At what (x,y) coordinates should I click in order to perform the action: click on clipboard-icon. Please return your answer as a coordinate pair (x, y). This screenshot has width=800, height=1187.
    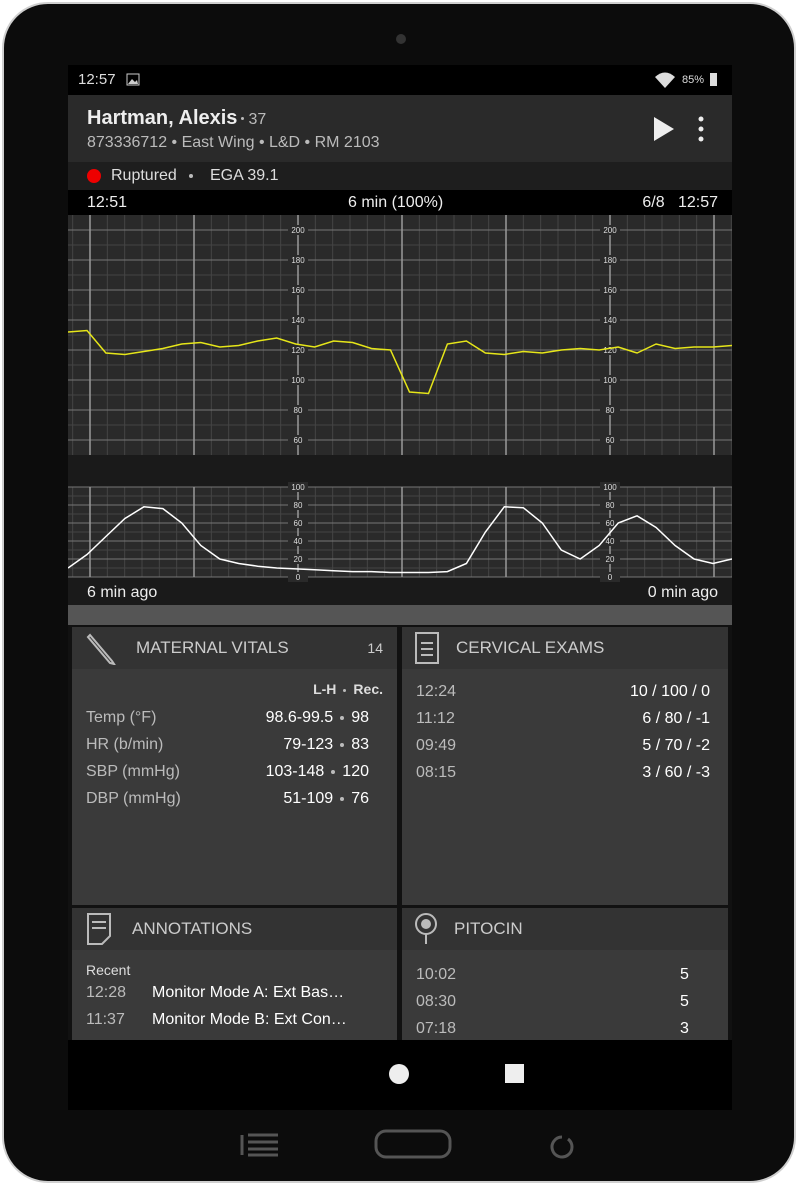
    Looking at the image, I should click on (427, 648).